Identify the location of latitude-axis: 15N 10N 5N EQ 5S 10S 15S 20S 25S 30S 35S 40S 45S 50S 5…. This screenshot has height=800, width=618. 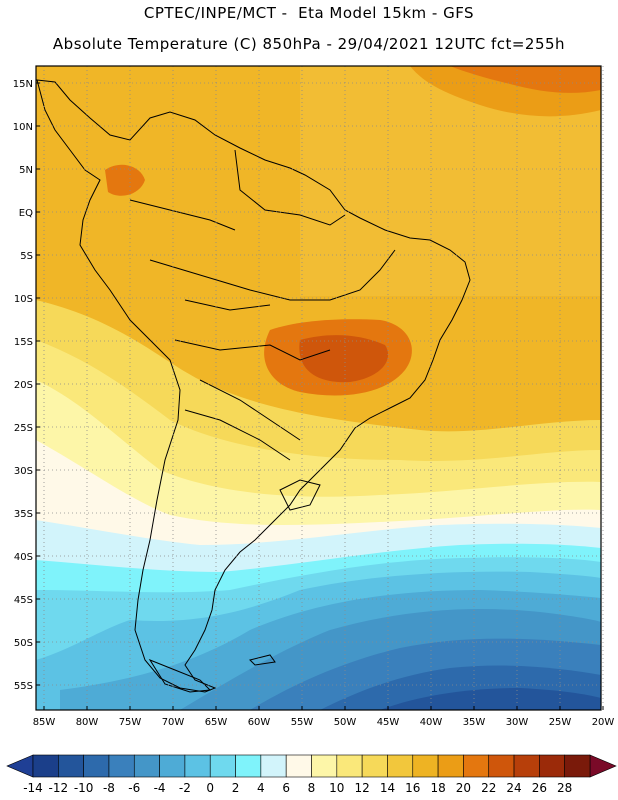
(26, 385).